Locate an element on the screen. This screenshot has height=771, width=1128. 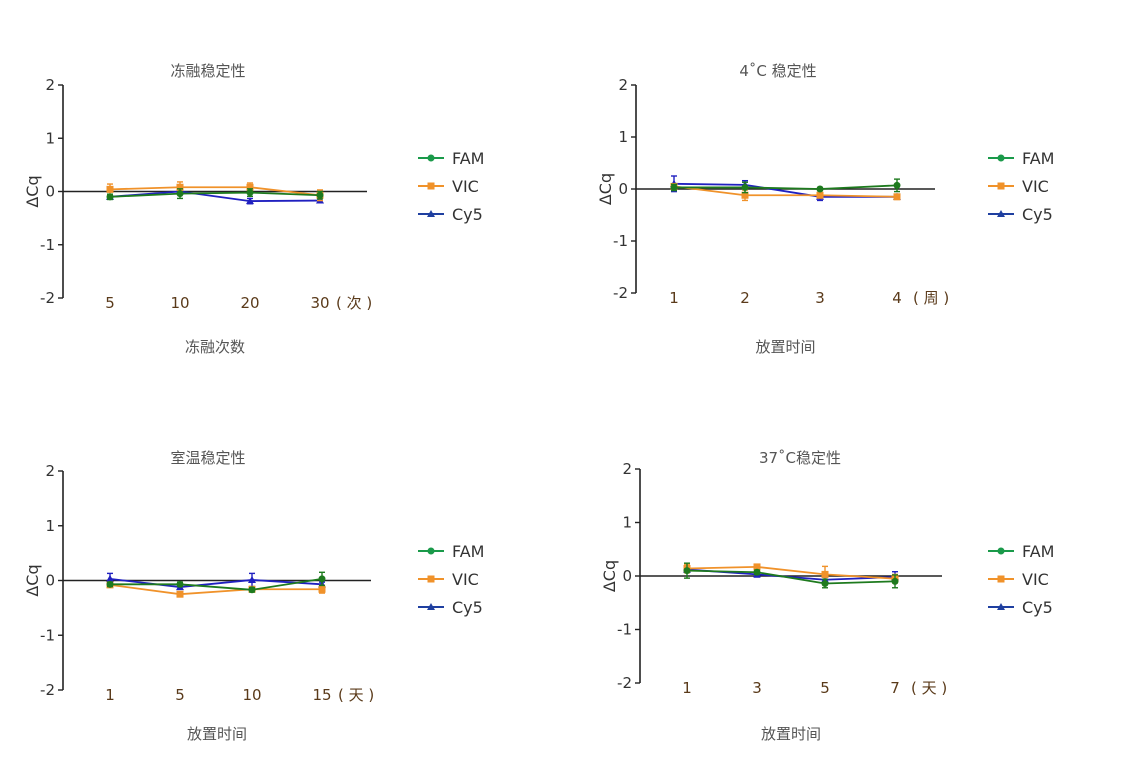
x-tick-label: 7 is located at coordinates (895, 688).